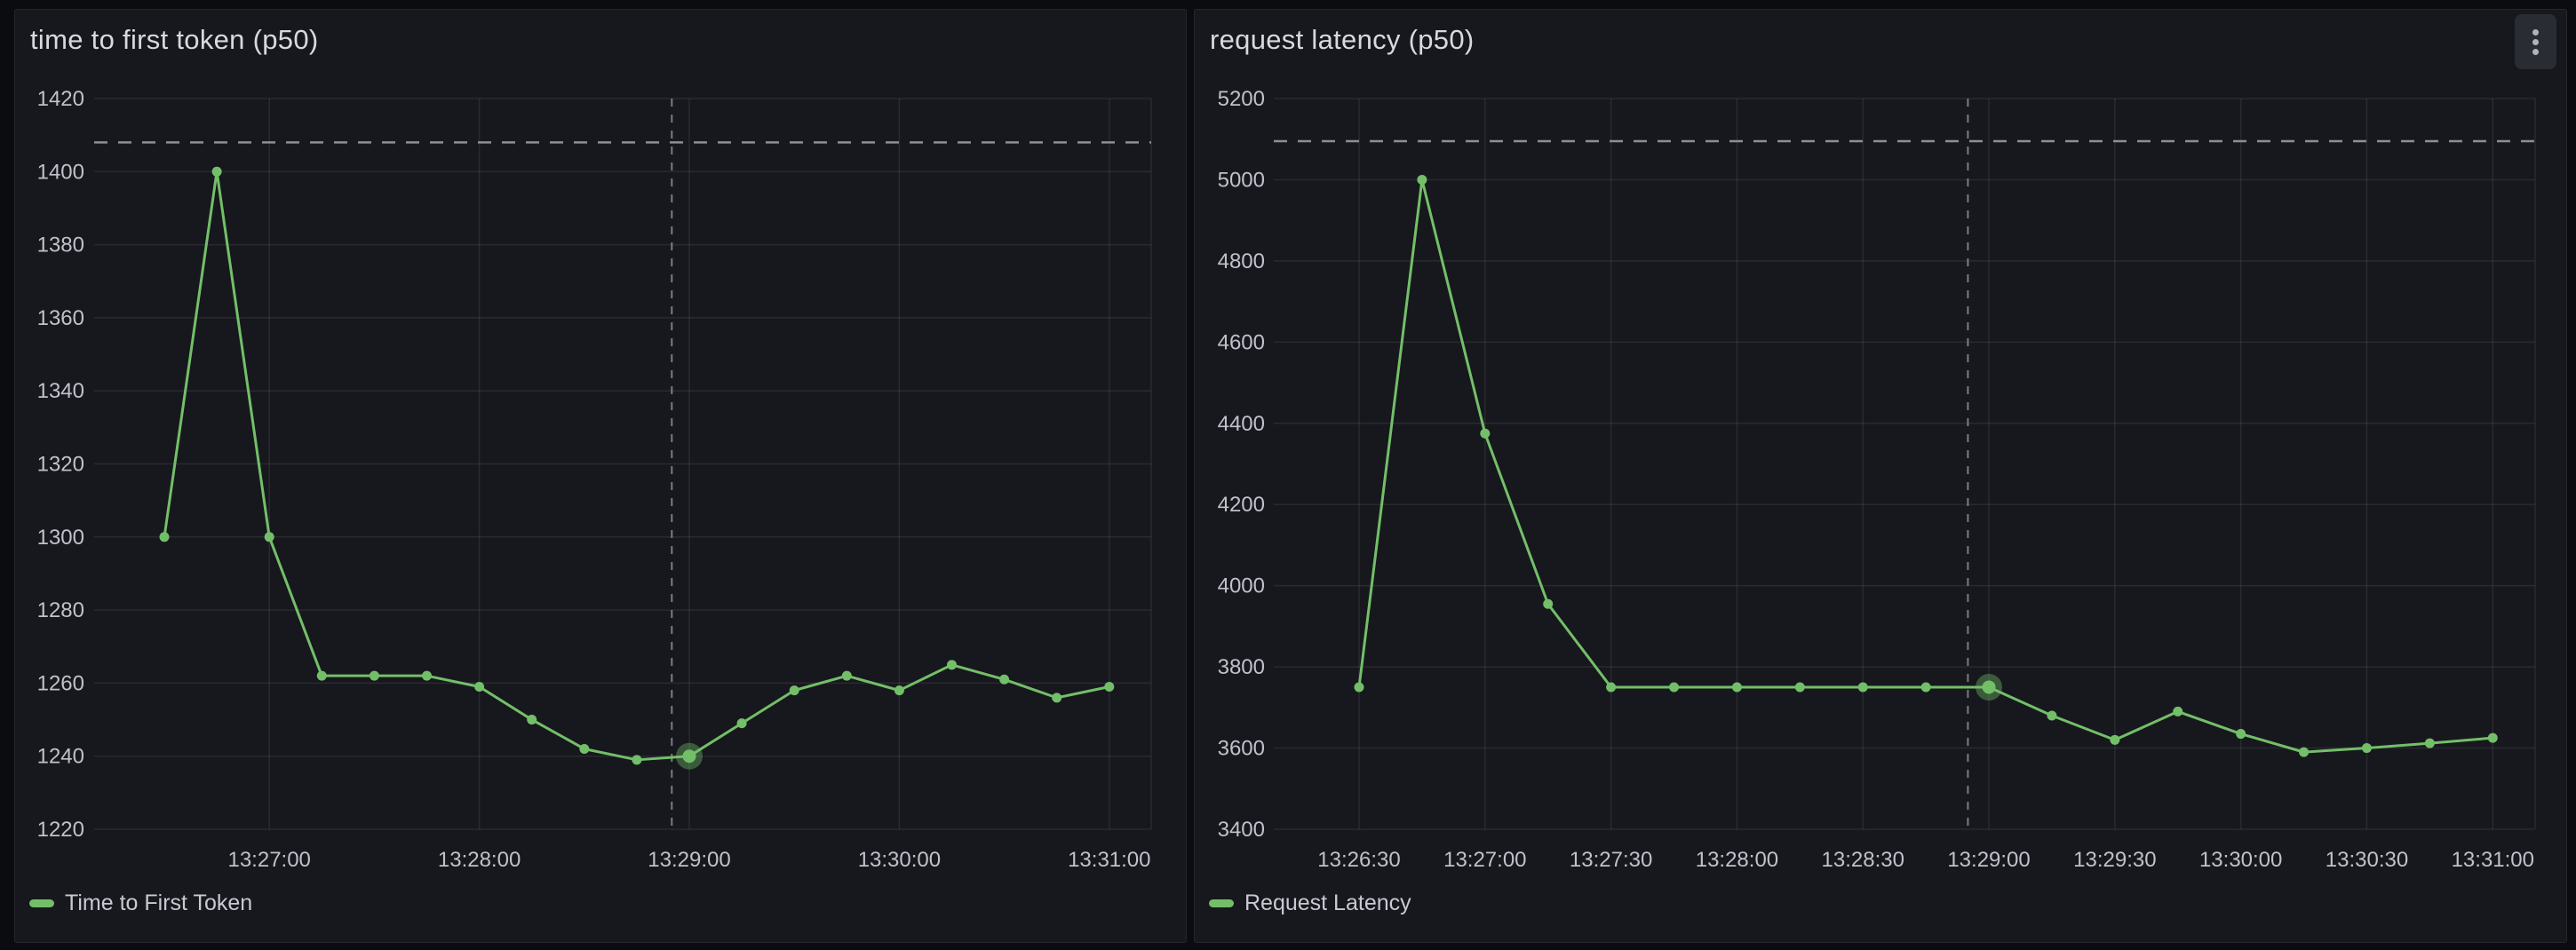  What do you see at coordinates (60, 538) in the screenshot?
I see `y-axis-tick-label: 1300` at bounding box center [60, 538].